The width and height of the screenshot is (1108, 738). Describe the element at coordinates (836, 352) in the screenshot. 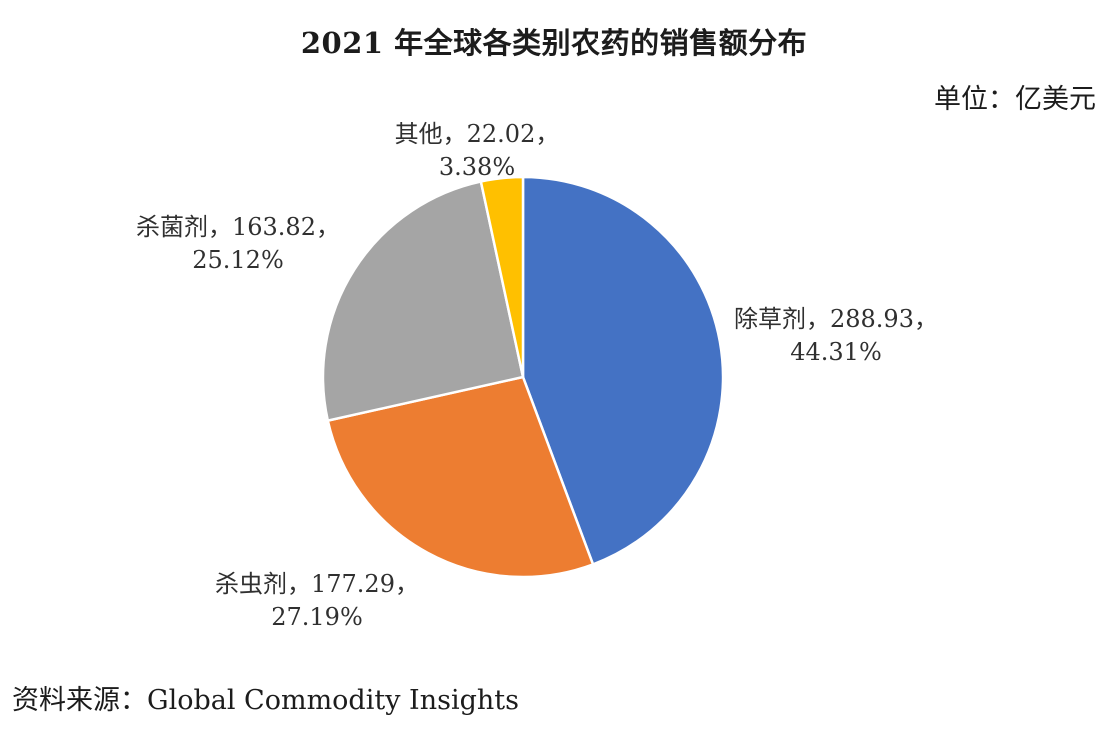

I see `slice-label-line2-1: 44.31%` at that location.